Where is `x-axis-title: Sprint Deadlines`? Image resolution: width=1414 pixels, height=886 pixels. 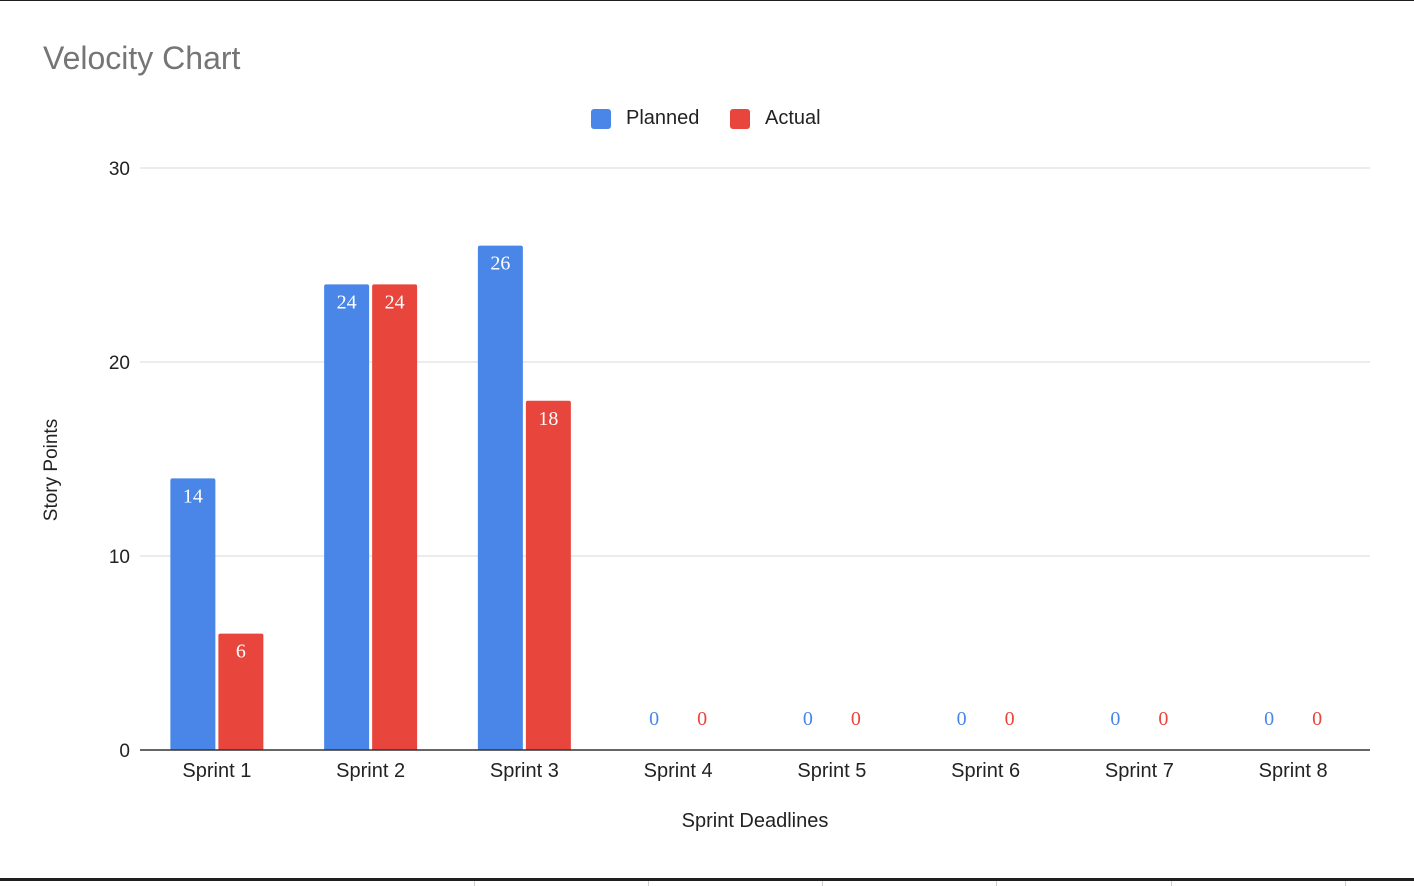
x-axis-title: Sprint Deadlines is located at coordinates (755, 821).